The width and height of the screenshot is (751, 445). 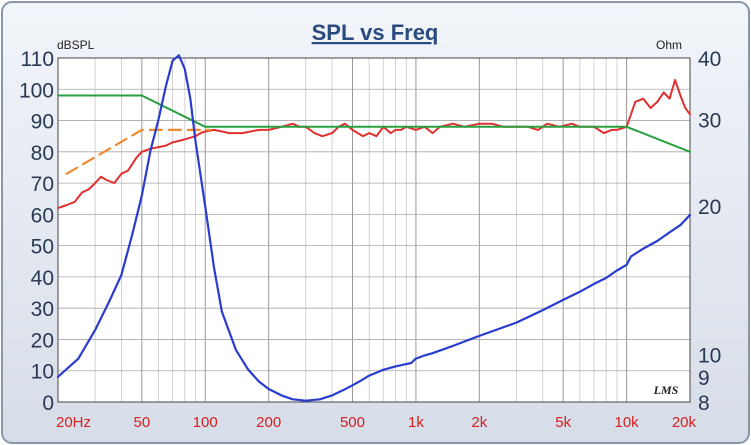 I want to click on left-axis-unit: dBSPL, so click(x=76, y=45).